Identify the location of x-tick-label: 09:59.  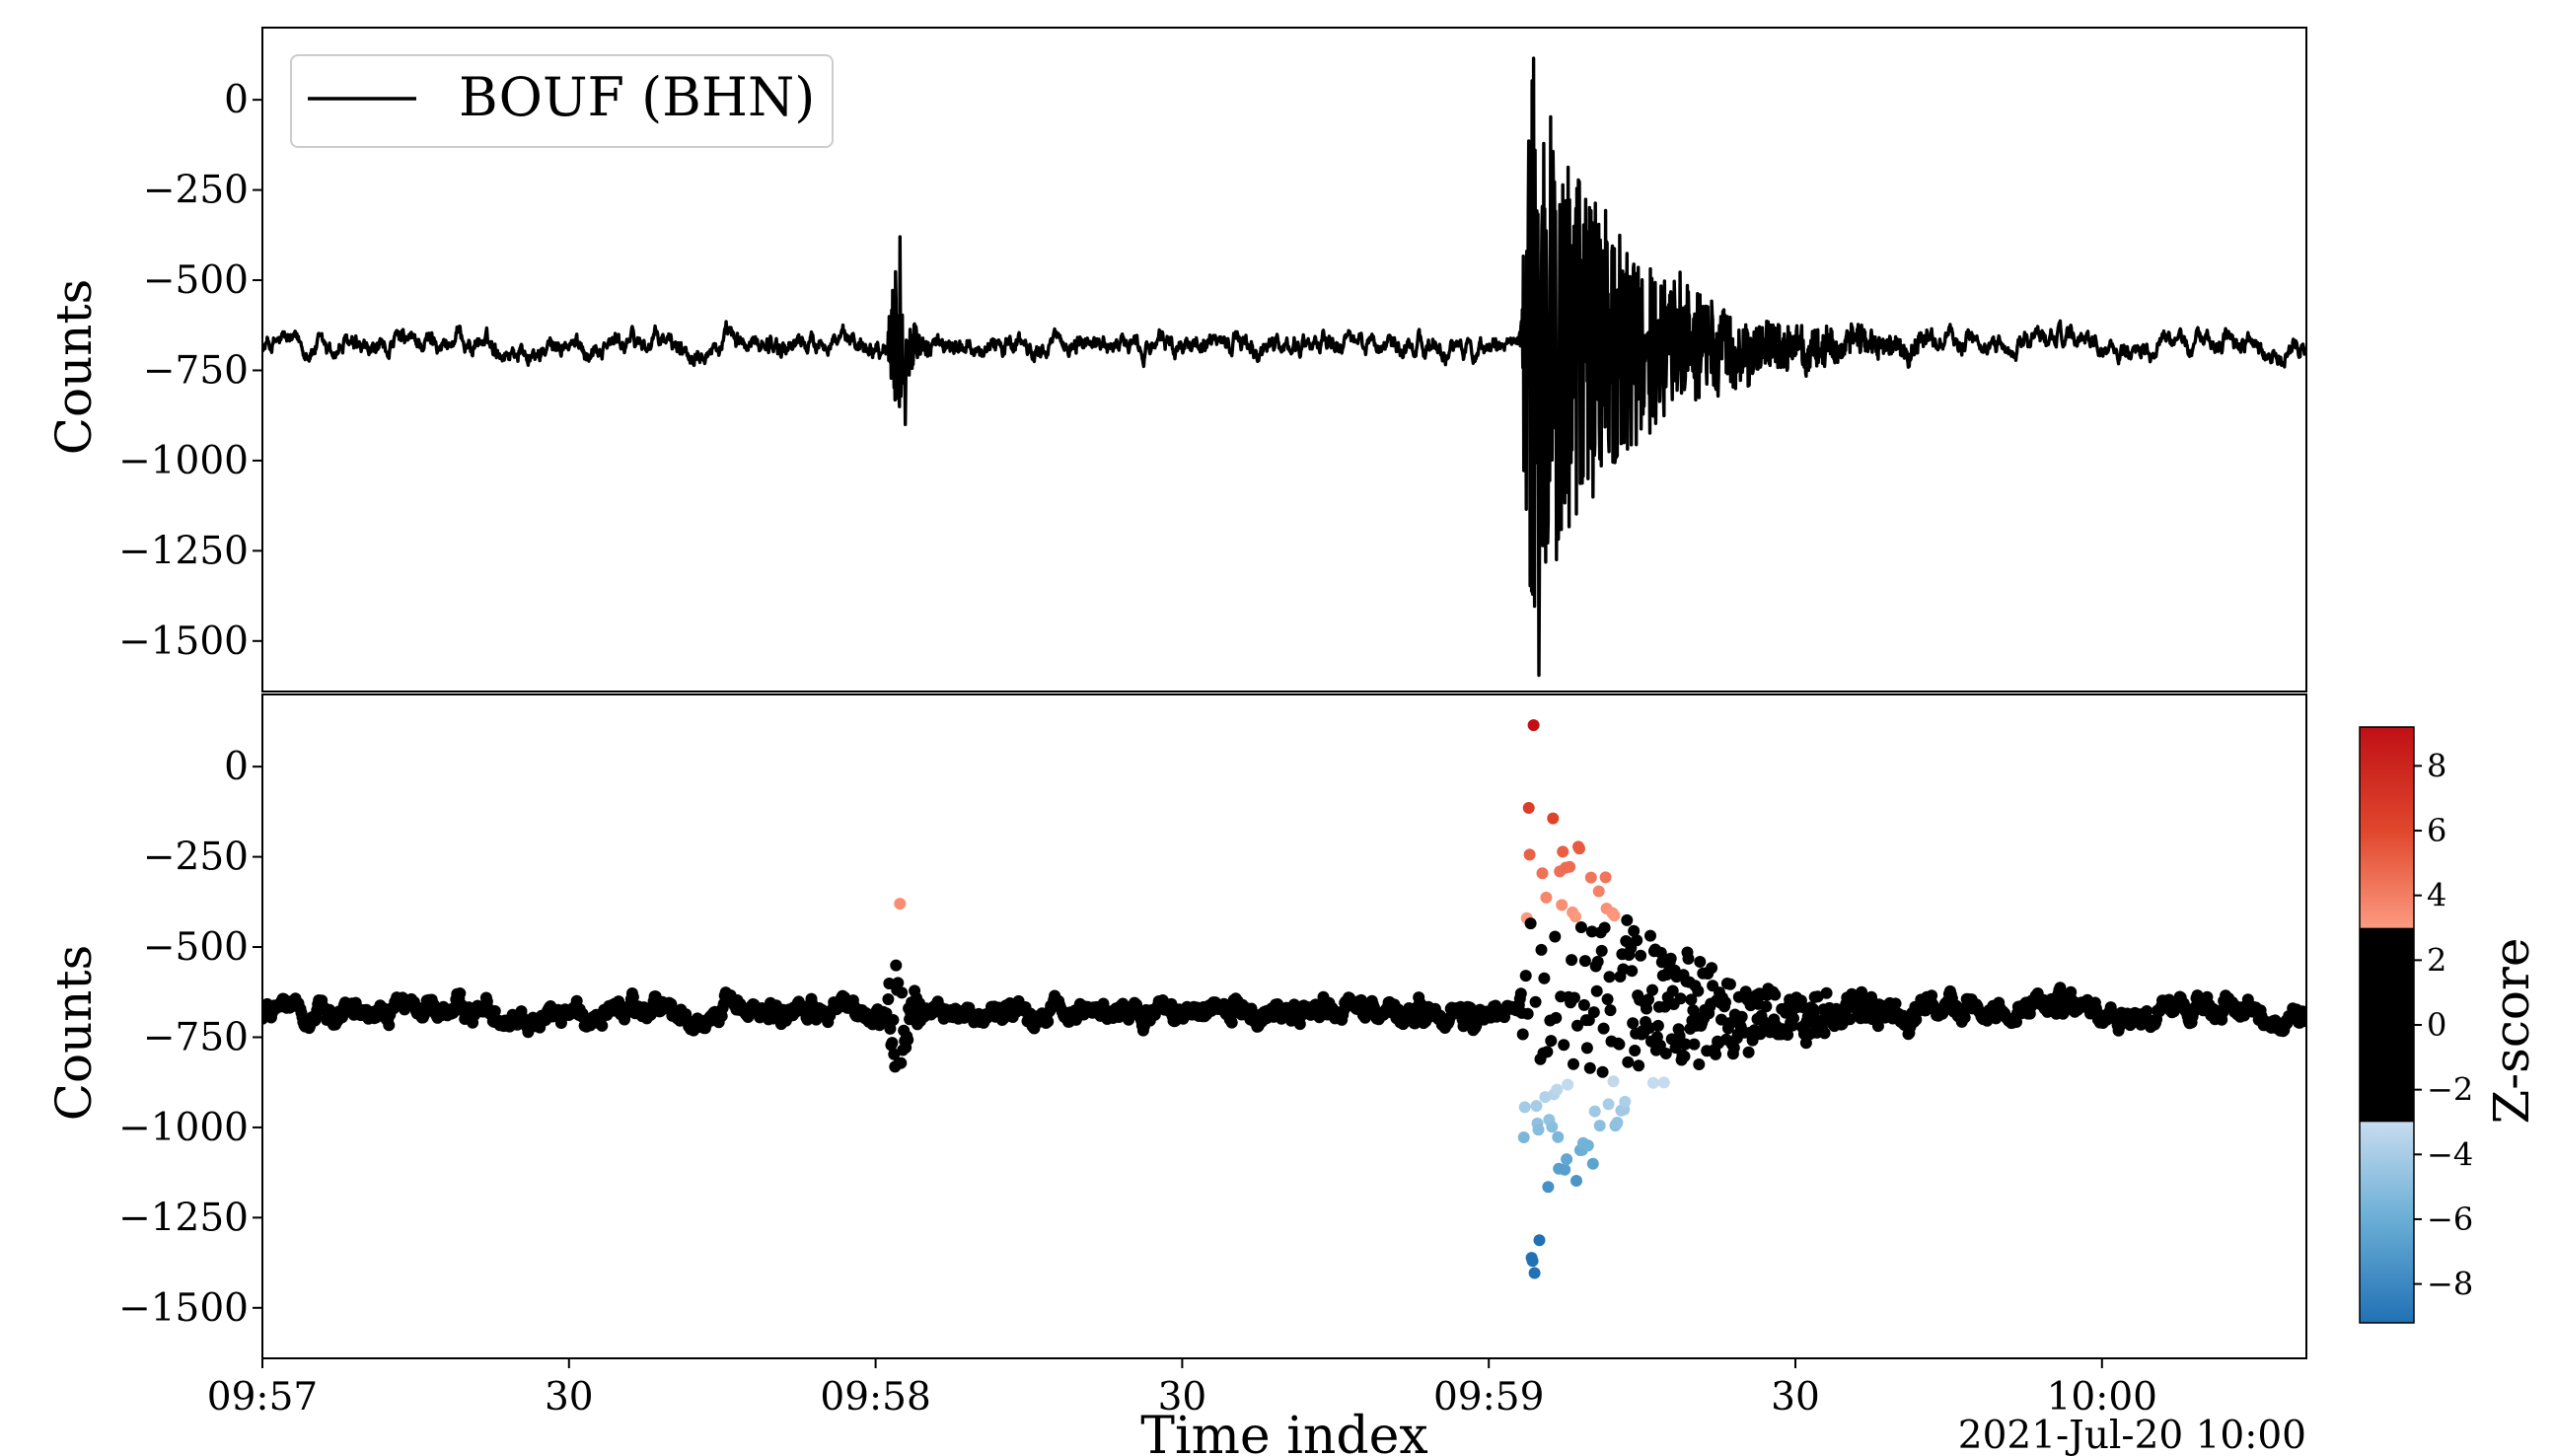
(1488, 1397).